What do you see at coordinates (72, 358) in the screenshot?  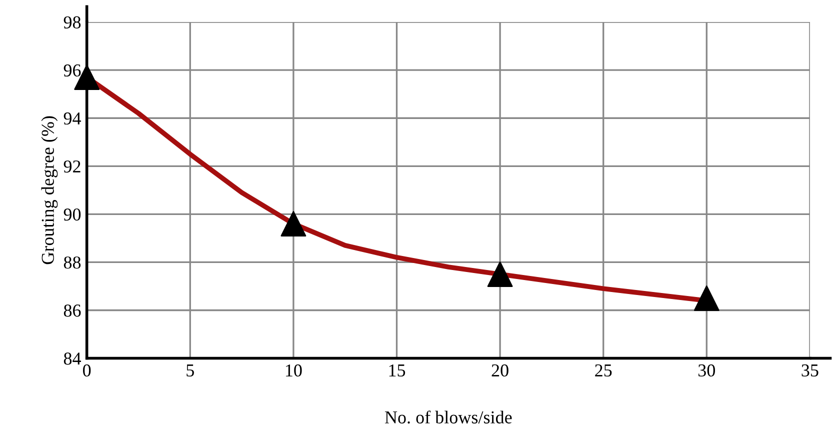 I see `y-tick-label: 84` at bounding box center [72, 358].